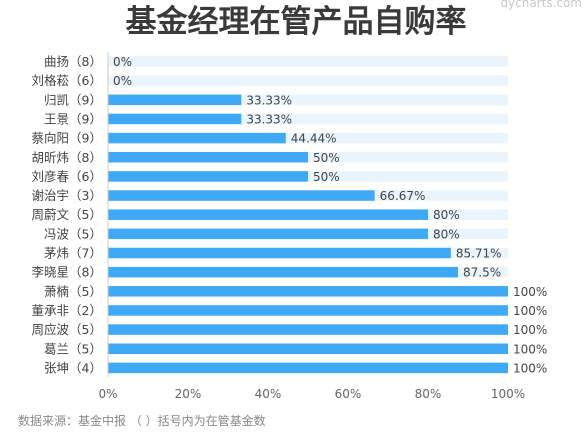 Image resolution: width=586 pixels, height=443 pixels. I want to click on category-label: 葛兰（5）, so click(73, 348).